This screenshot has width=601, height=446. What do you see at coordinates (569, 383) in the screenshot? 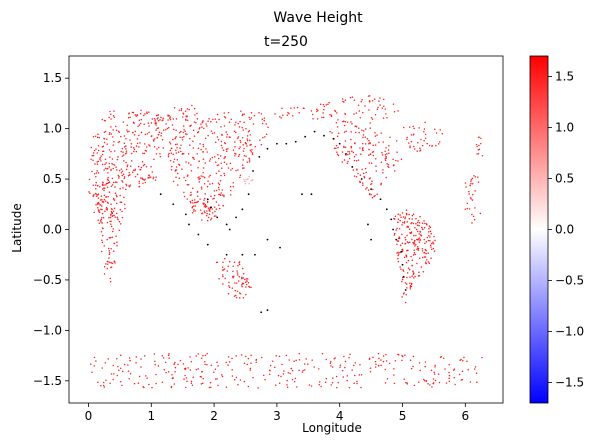
I see `colorbar-tick-label: −1.5` at bounding box center [569, 383].